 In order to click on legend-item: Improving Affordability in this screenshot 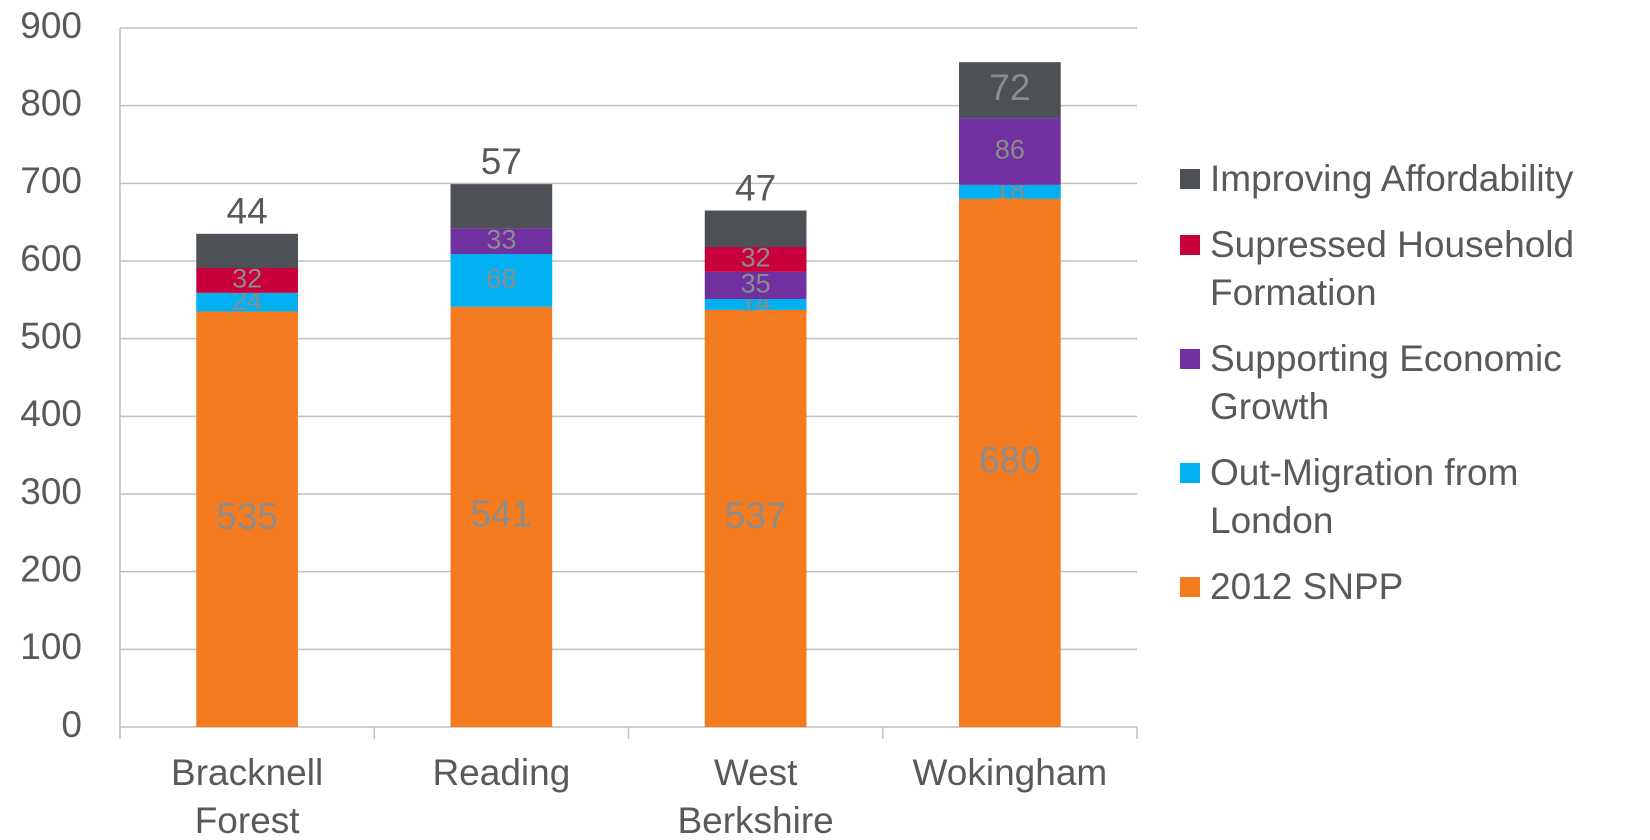, I will do `click(1410, 179)`.